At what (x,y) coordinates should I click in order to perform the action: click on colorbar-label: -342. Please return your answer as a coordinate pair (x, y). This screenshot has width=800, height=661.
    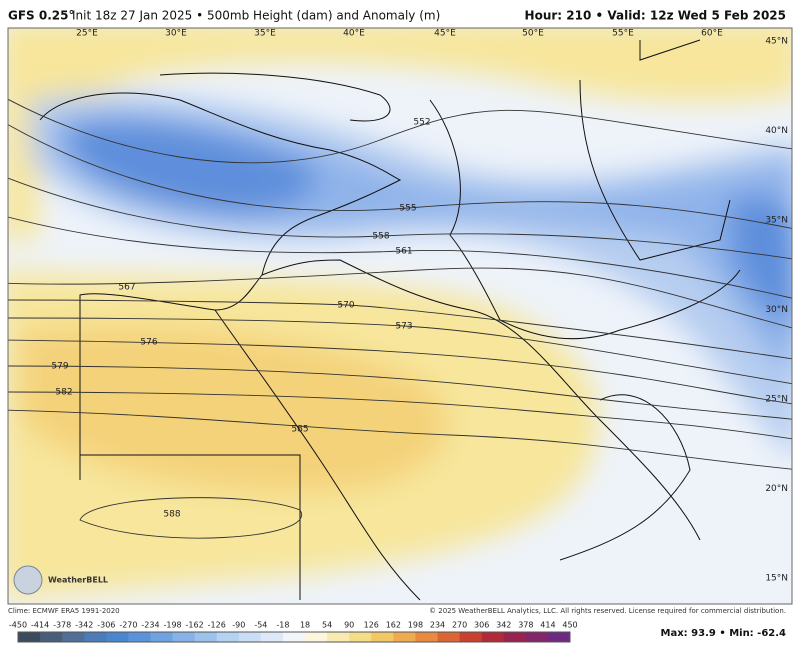
    Looking at the image, I should click on (84, 625).